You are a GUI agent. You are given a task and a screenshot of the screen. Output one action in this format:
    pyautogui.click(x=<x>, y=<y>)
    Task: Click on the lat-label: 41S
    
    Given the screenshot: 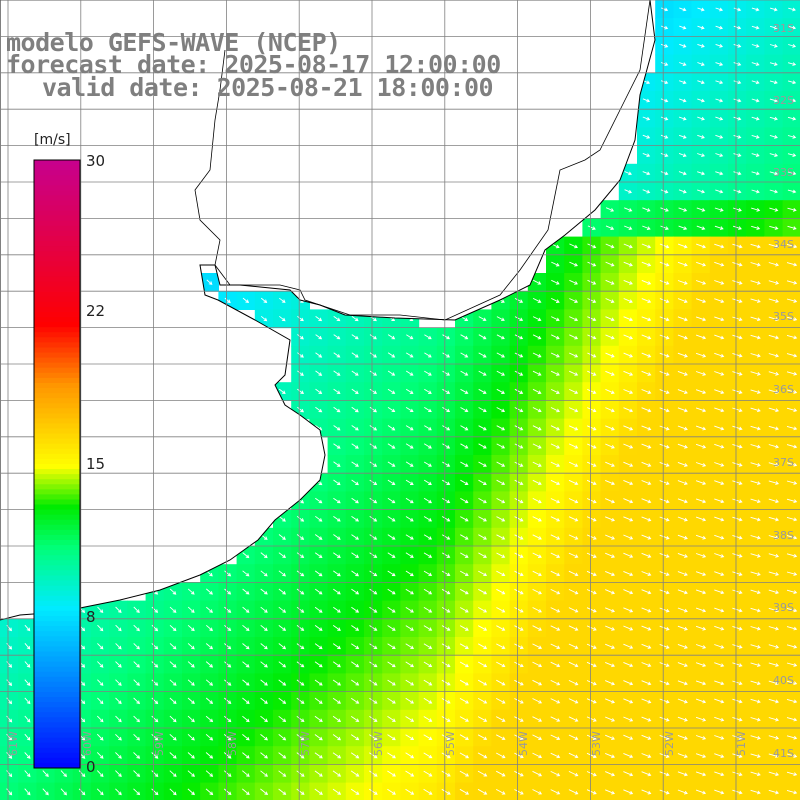 What is the action you would take?
    pyautogui.click(x=783, y=753)
    